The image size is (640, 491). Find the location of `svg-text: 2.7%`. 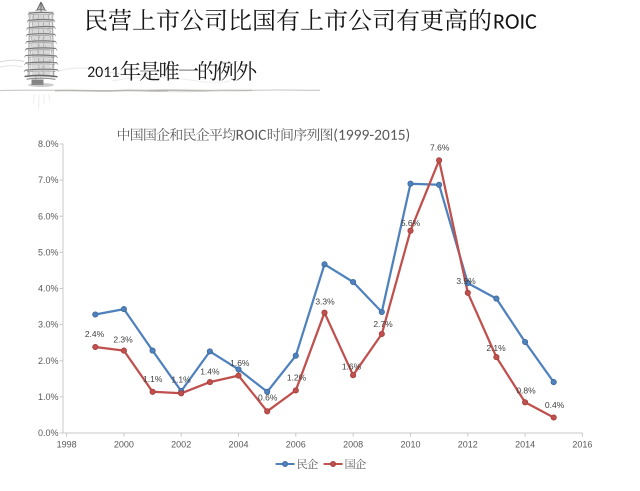

svg-text: 2.7% is located at coordinates (383, 324).